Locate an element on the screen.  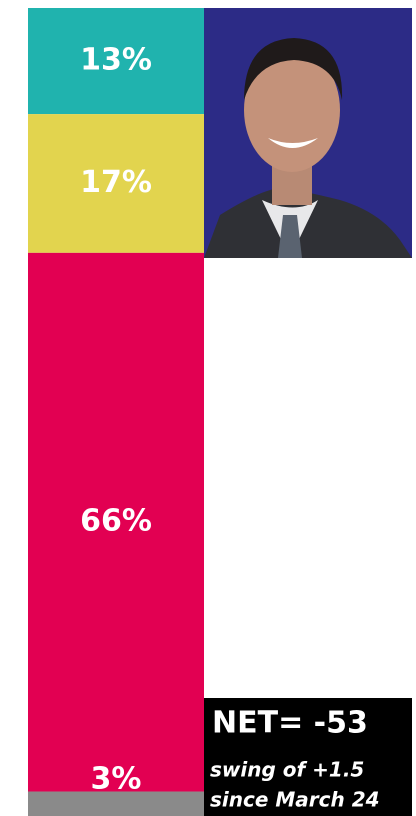
since-label: since March 24 is located at coordinates (295, 800).